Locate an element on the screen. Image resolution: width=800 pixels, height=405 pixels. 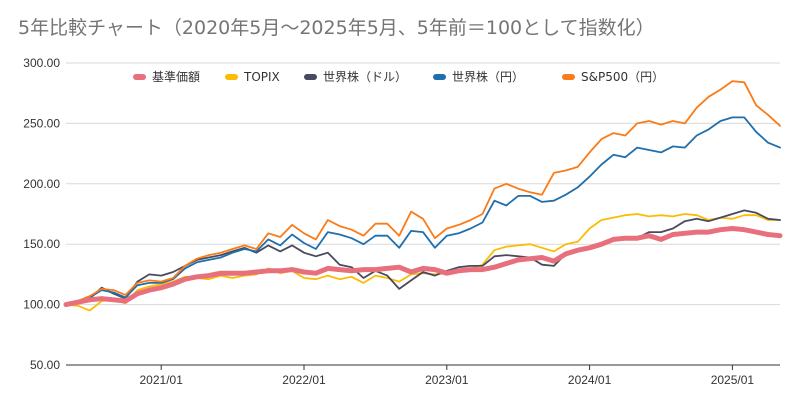
x-tick-label: 2022/01 is located at coordinates (304, 380).